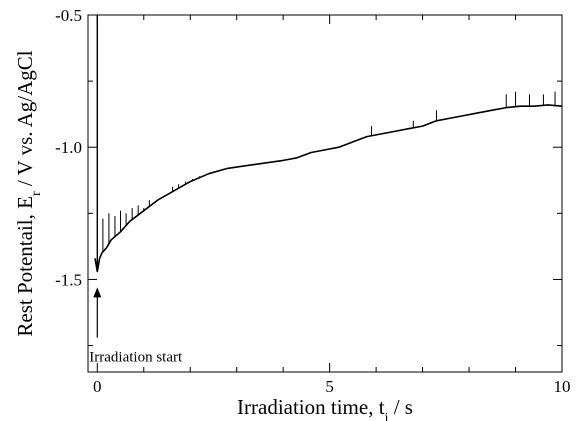  I want to click on x-tick-label-0: 0, so click(97, 386).